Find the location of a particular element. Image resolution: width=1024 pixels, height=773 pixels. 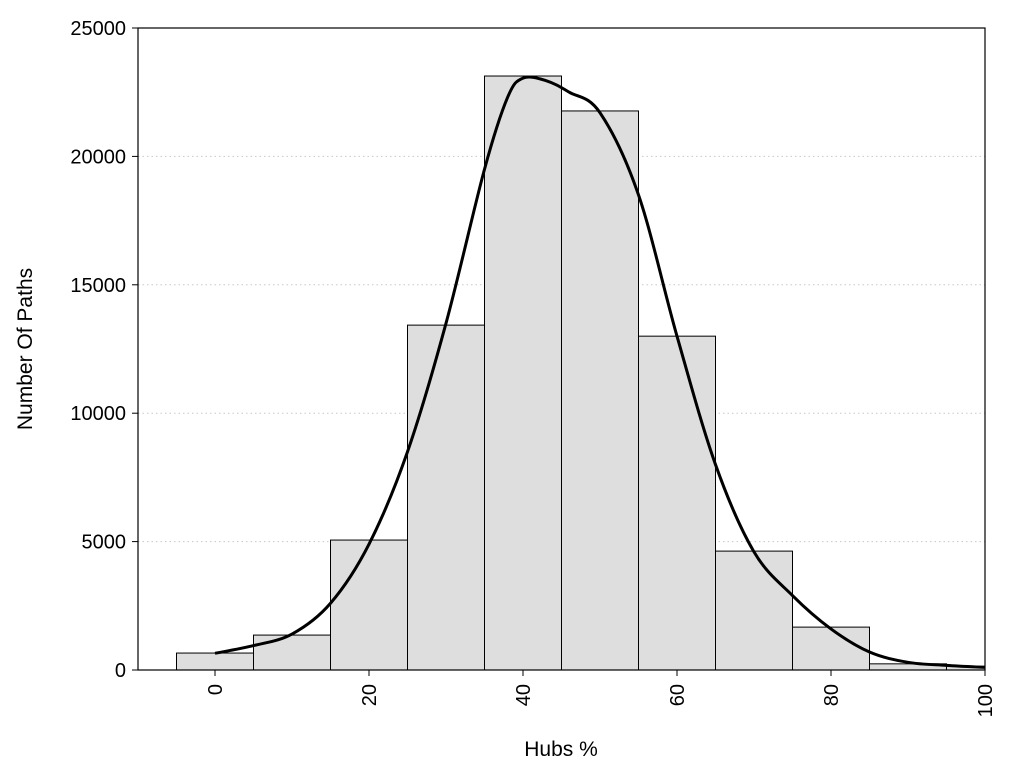

x-axis-ticks: 0 20 40 60 80 100 is located at coordinates (601, 693).